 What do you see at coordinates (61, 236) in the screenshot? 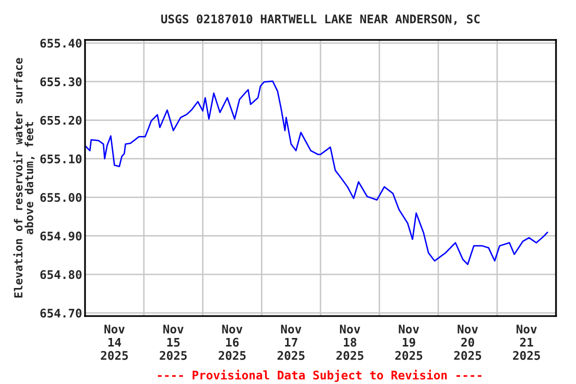
I see `y-tick-label: 654.90` at bounding box center [61, 236].